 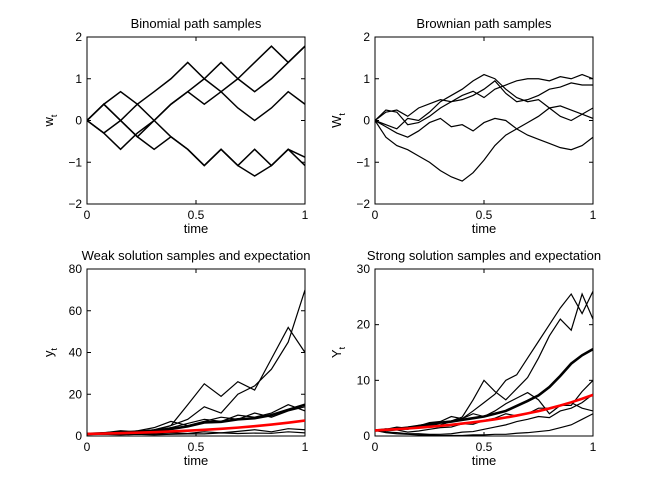 I want to click on strong-xtick-label: 1, so click(x=593, y=447).